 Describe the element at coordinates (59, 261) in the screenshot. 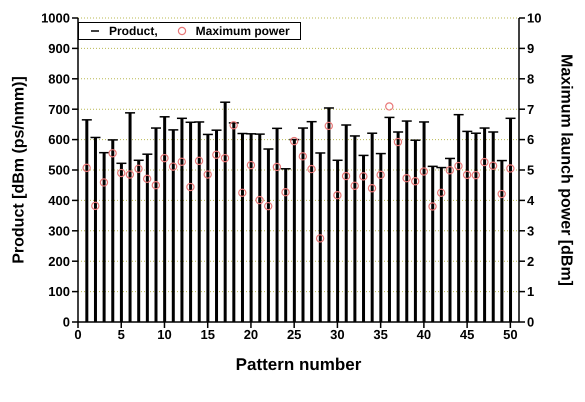

I see `y-tick-label: 200` at that location.